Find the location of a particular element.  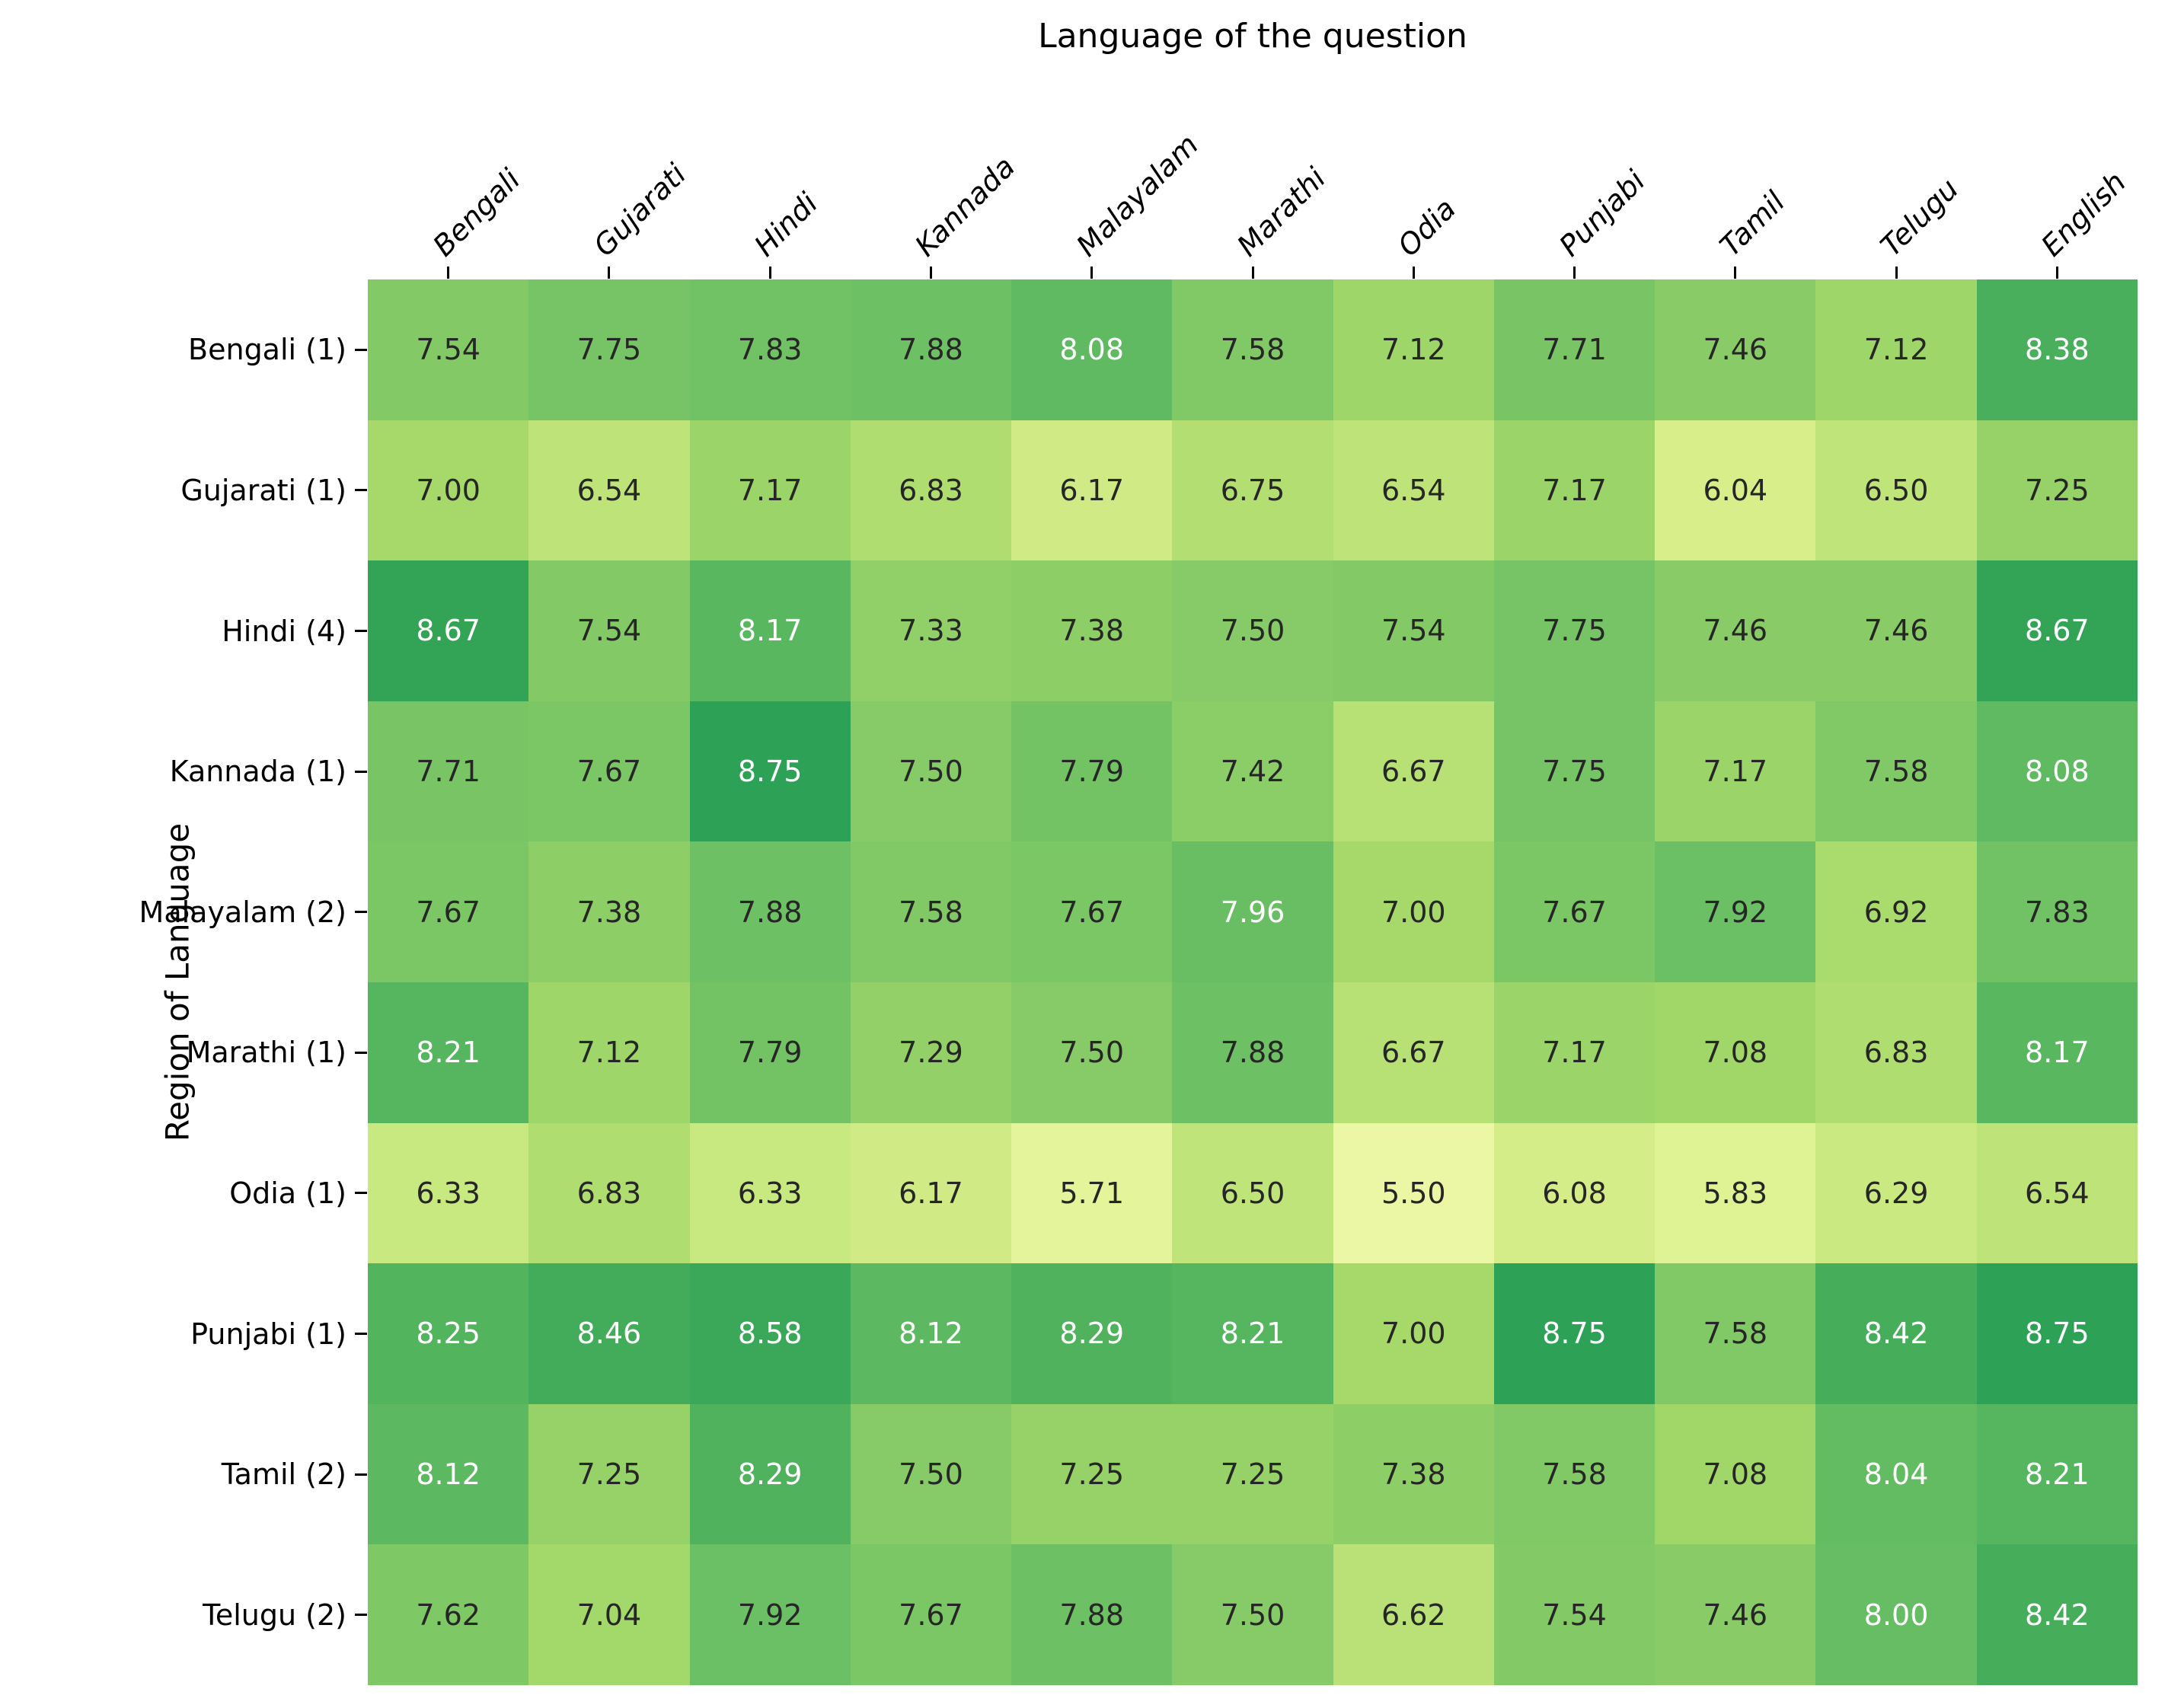

heatmap-cell: 6.17 is located at coordinates (931, 1193).